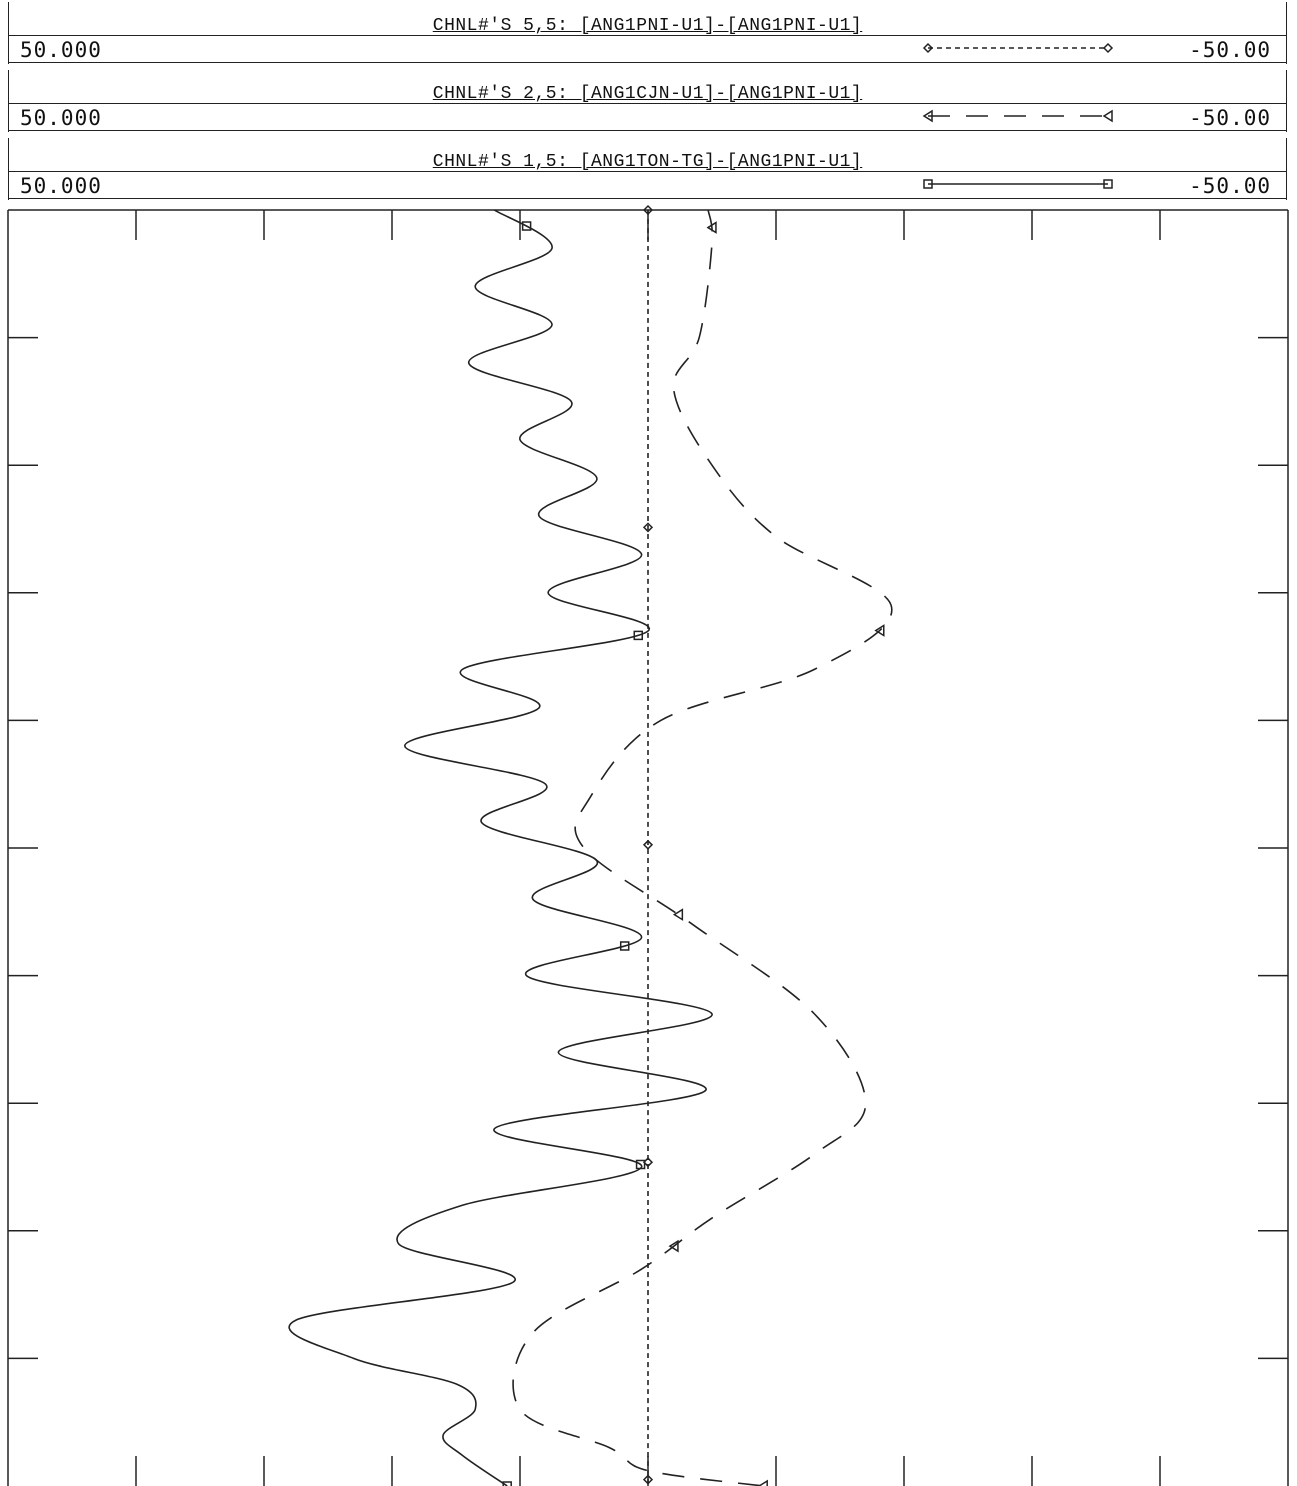 Image resolution: width=1297 pixels, height=1486 pixels. I want to click on channel-label: CHNL#'S 1,5: [ANG1TON-TG]-[ANG1PNI-U1], so click(647, 162).